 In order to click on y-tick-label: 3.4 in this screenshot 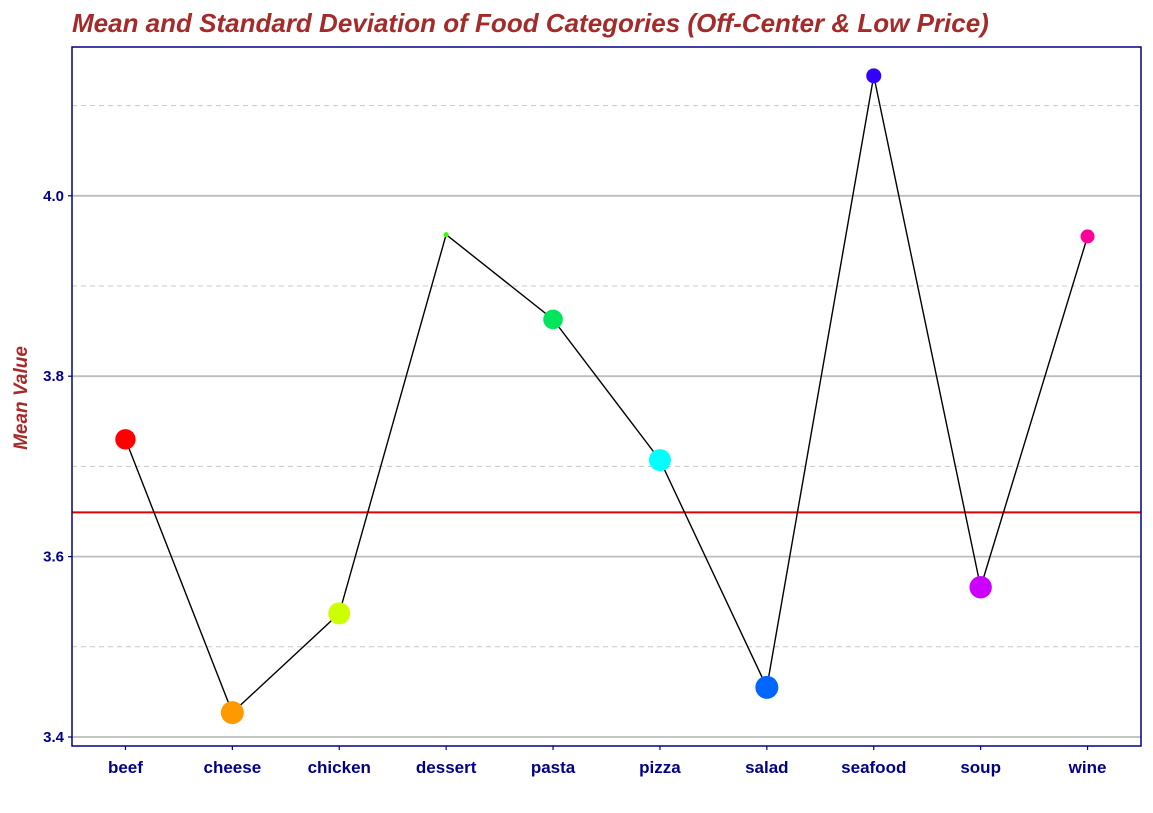, I will do `click(54, 737)`.